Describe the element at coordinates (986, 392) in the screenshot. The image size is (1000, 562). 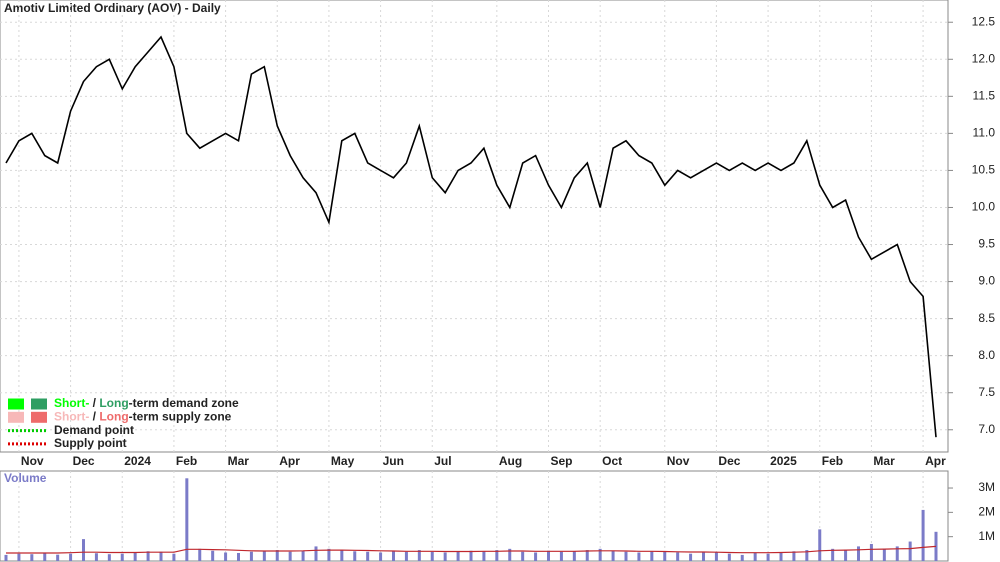
I see `y-tick-label: 7.5` at that location.